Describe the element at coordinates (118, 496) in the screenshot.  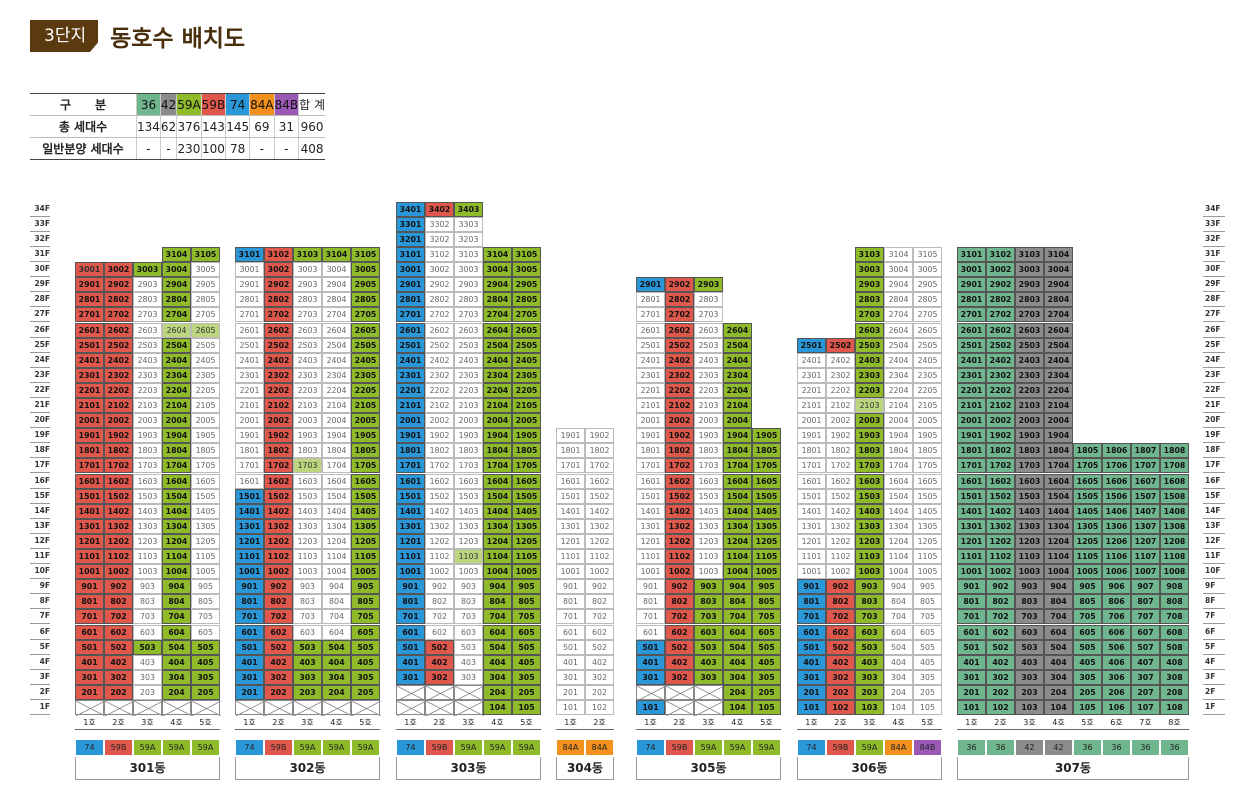
I see `unit-cell: 1502` at that location.